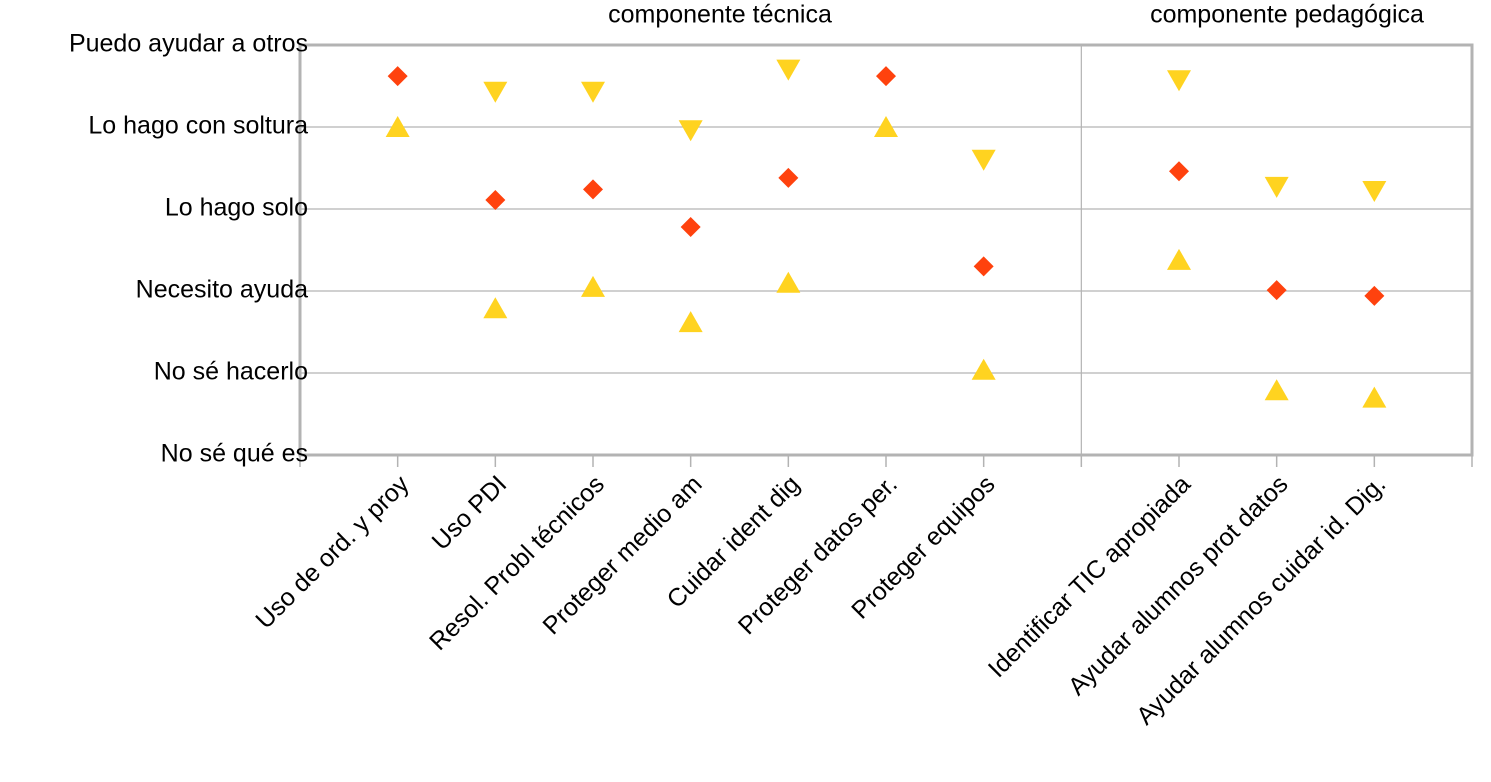  Describe the element at coordinates (222, 290) in the screenshot. I see `y-tick-label: Necesito ayuda` at that location.